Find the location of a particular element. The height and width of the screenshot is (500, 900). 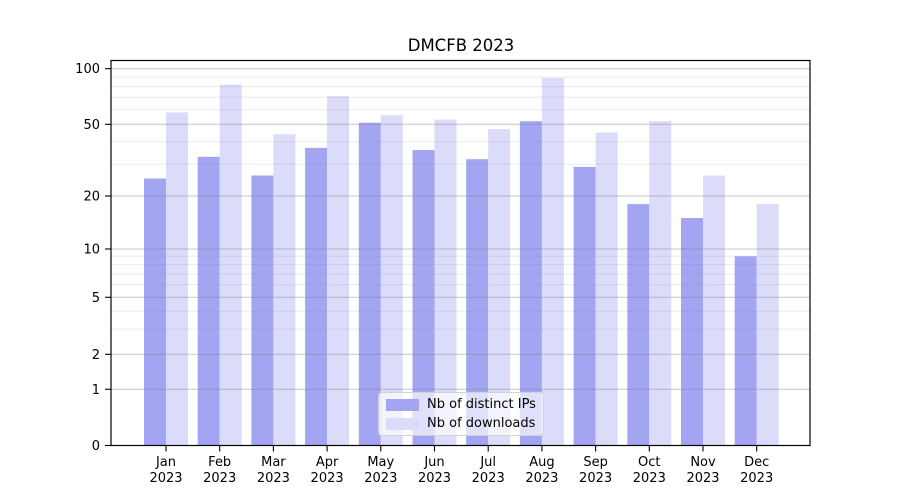

y-tick-label-2: 2 is located at coordinates (96, 355).